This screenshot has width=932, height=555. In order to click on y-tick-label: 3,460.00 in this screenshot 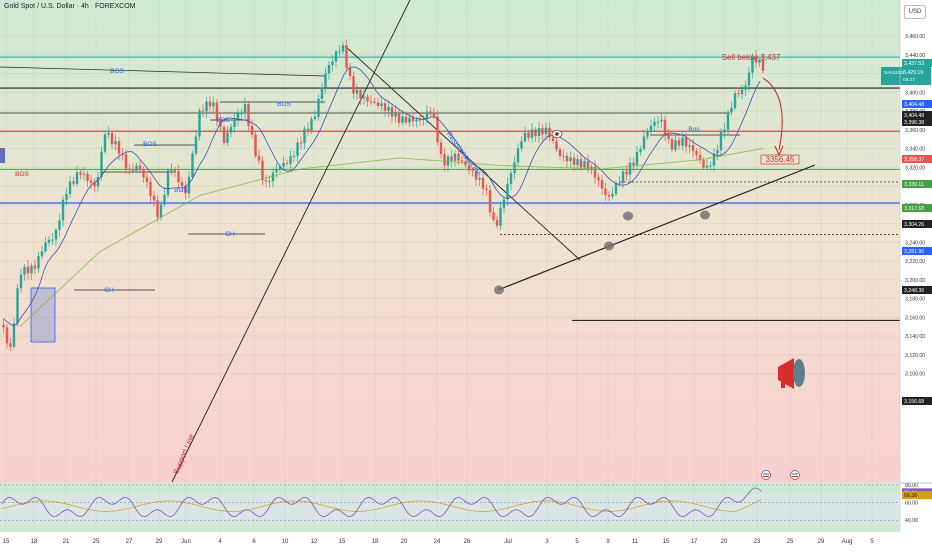, I will do `click(915, 37)`.